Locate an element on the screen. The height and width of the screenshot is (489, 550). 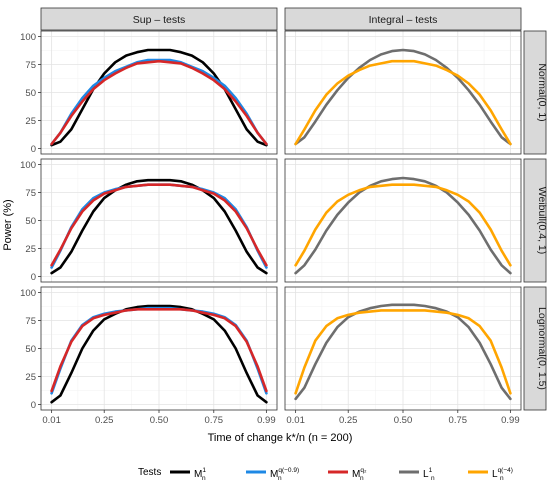
facet-strip-row-label: Weibull(0.4, 1) is located at coordinates (542, 221).